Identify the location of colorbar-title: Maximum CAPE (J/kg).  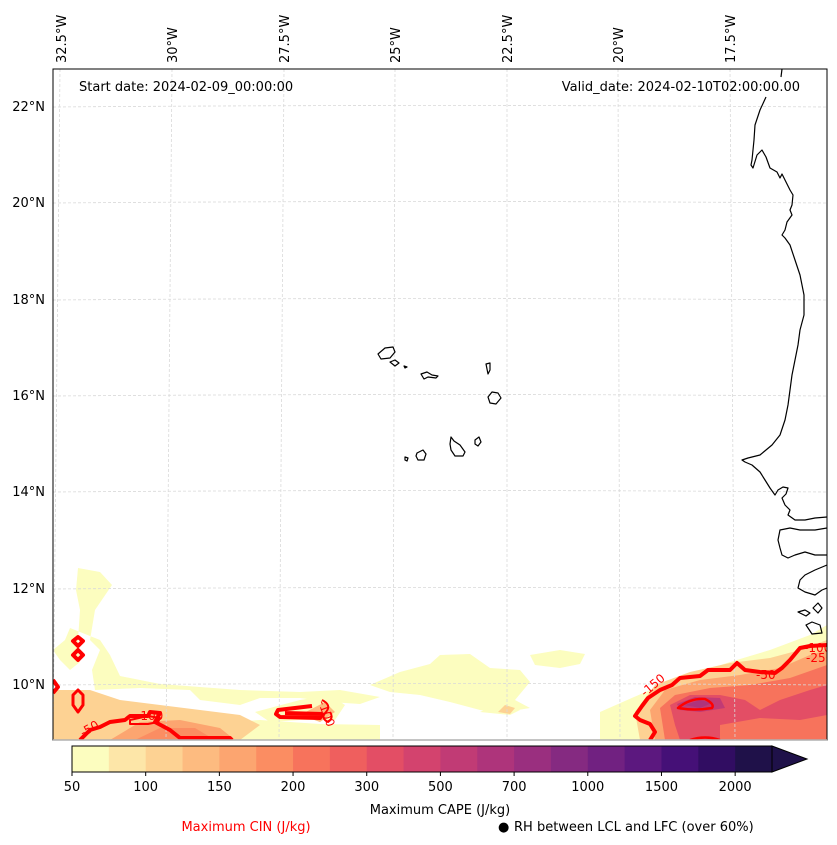
(440, 810).